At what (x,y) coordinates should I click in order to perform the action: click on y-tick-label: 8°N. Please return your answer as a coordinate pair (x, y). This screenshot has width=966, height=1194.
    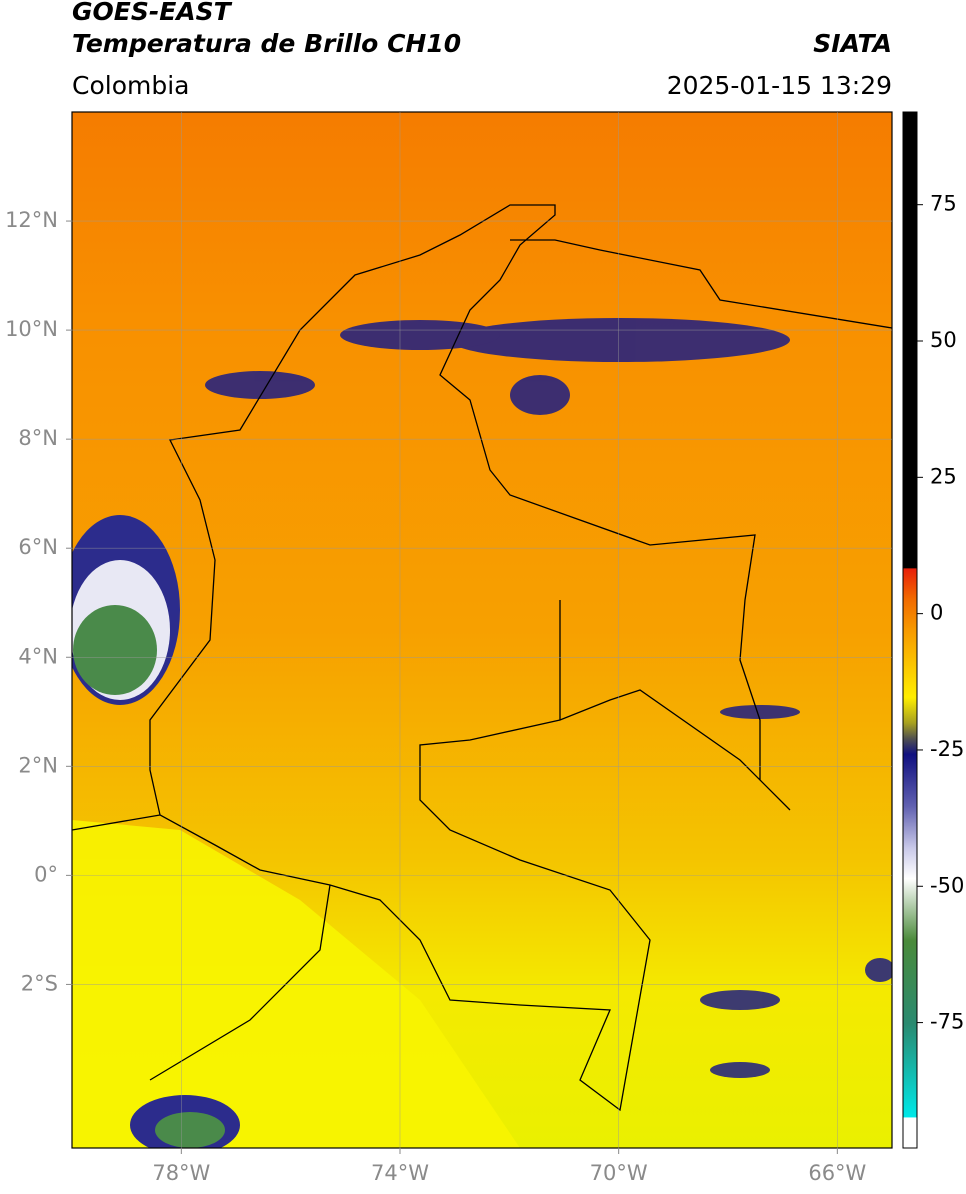
    Looking at the image, I should click on (38, 438).